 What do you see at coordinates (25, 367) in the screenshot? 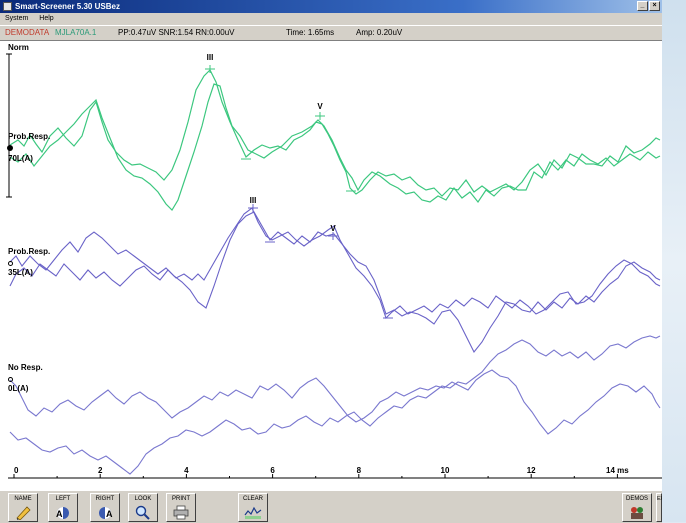
I see `trace-label-bottom: No Resp.` at bounding box center [25, 367].